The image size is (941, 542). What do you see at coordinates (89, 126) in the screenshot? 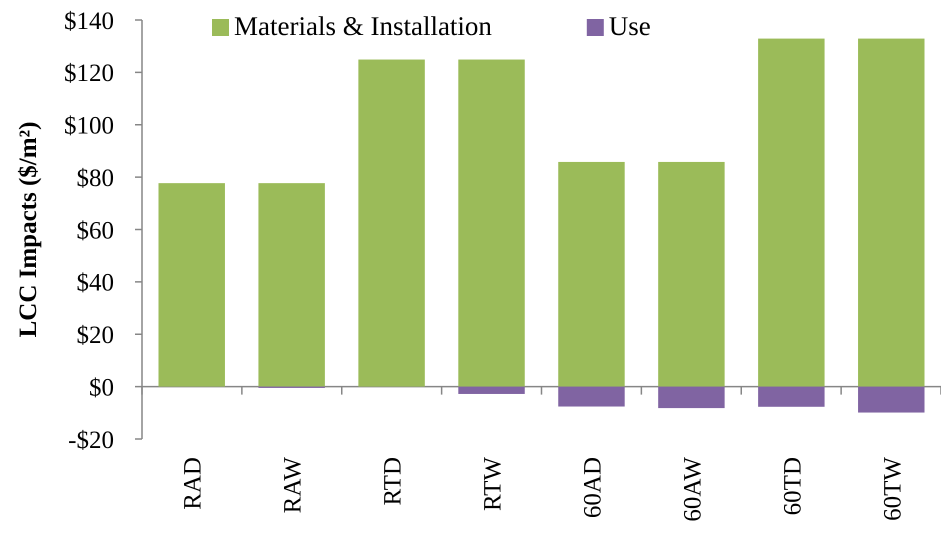
I see `y-tick-label: $100` at bounding box center [89, 126].